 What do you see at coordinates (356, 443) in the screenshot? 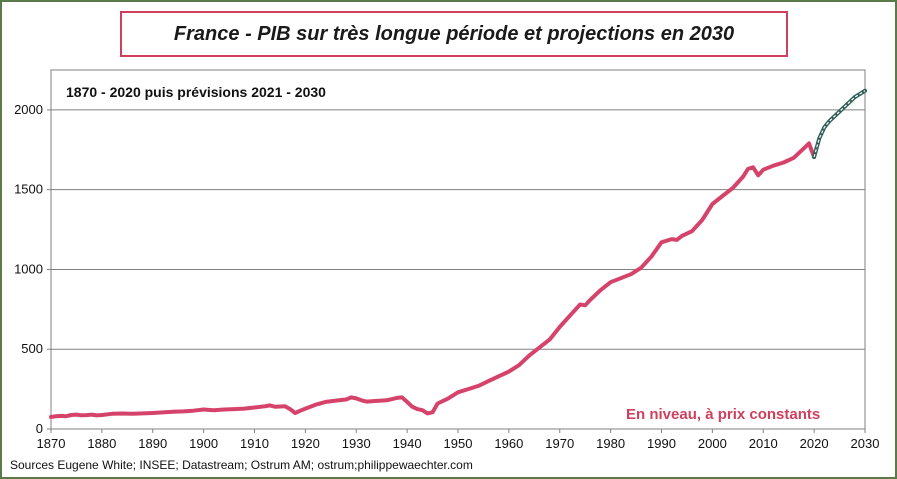
I see `x-tick-label: 1930` at bounding box center [356, 443].